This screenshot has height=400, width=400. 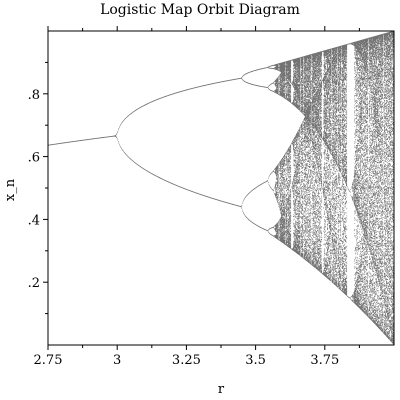 What do you see at coordinates (255, 360) in the screenshot?
I see `x-tick-label: 3.5` at bounding box center [255, 360].